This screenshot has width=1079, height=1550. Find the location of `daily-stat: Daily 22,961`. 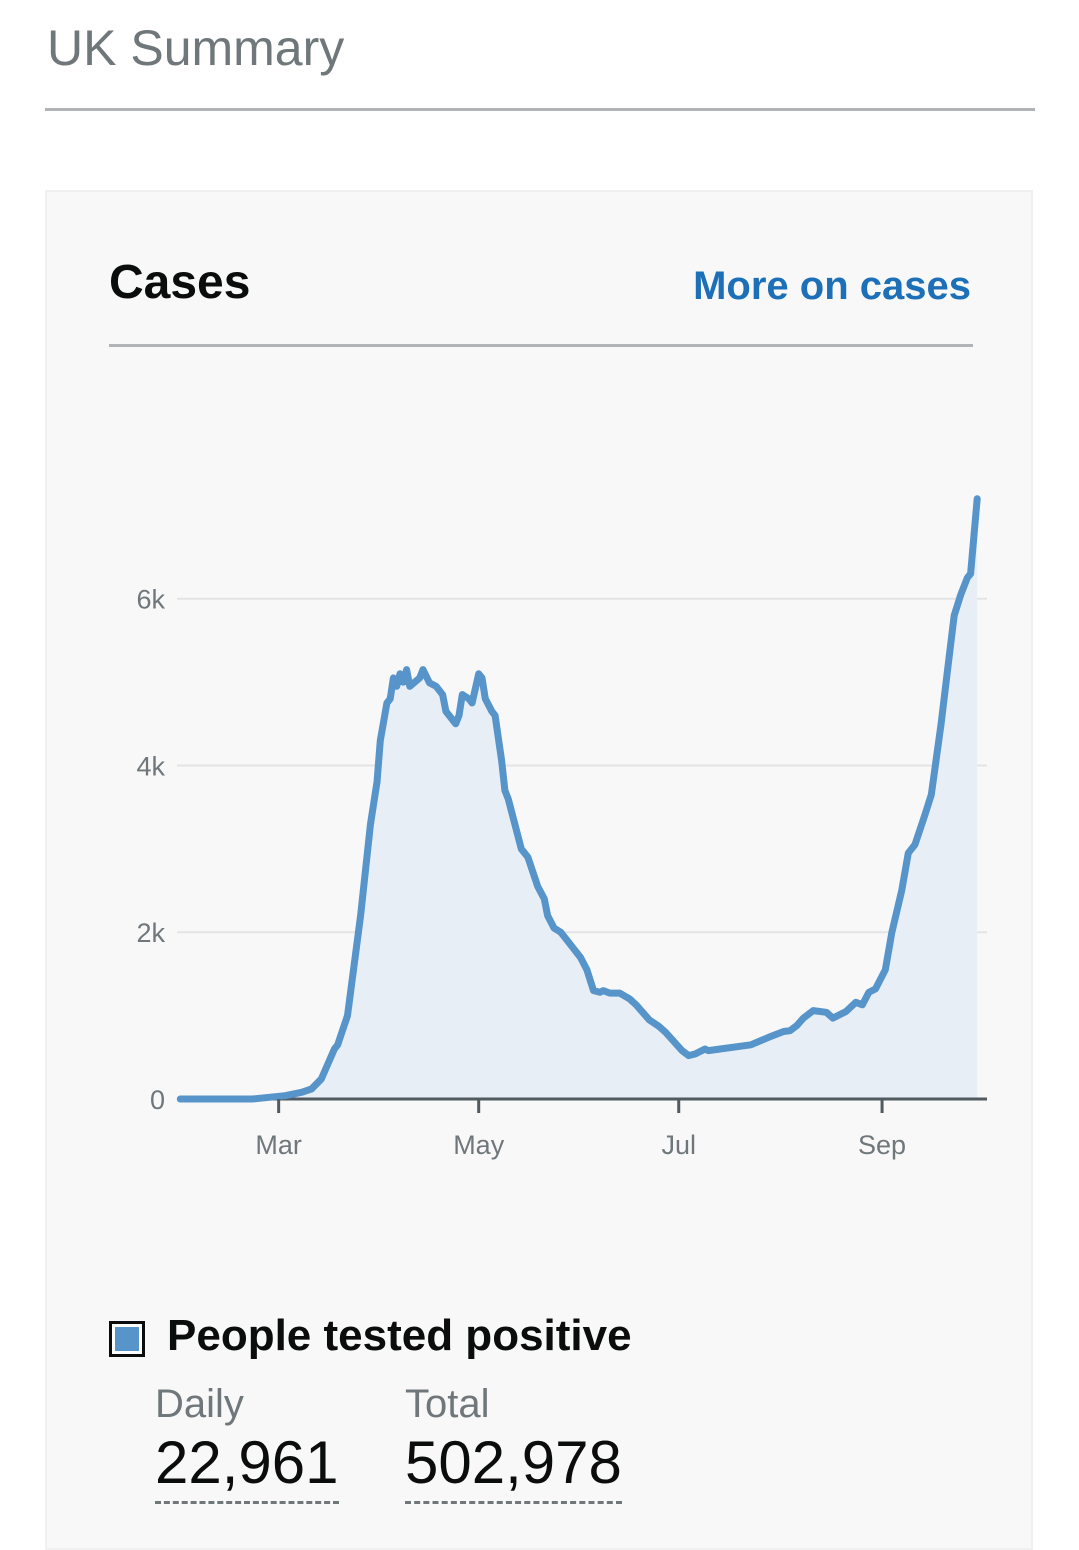

daily-stat: Daily 22,961 is located at coordinates (247, 1442).